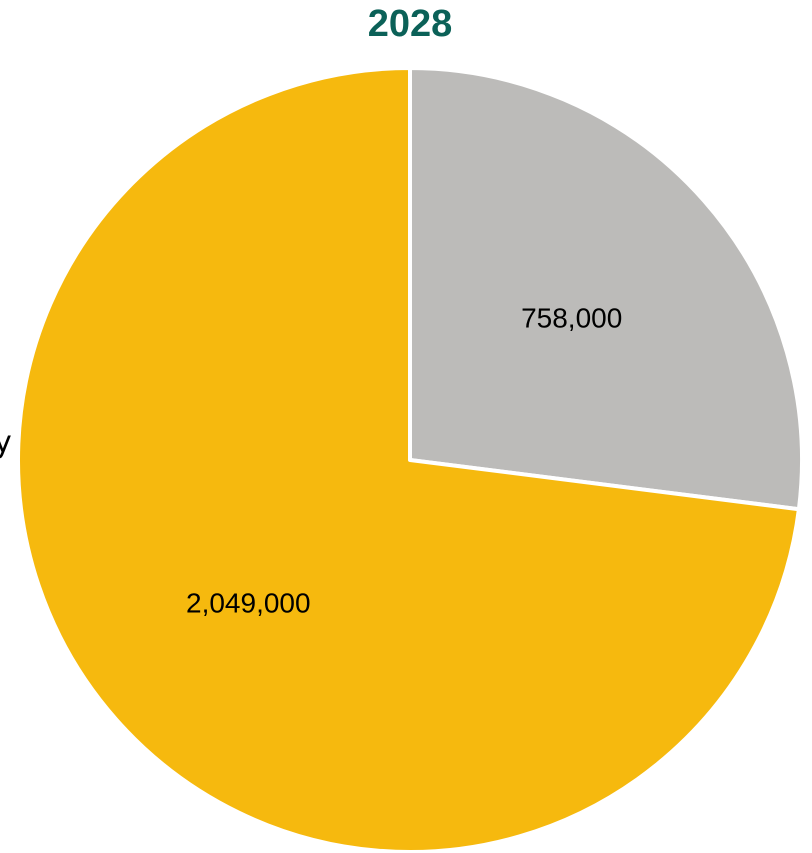 Image resolution: width=812 pixels, height=853 pixels. I want to click on chart-title: 2028, so click(410, 24).